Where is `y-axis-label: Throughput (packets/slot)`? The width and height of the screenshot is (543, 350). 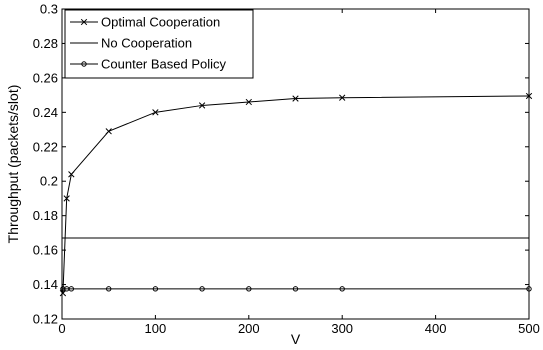
y-axis-label: Throughput (packets/slot) is located at coordinates (13, 164).